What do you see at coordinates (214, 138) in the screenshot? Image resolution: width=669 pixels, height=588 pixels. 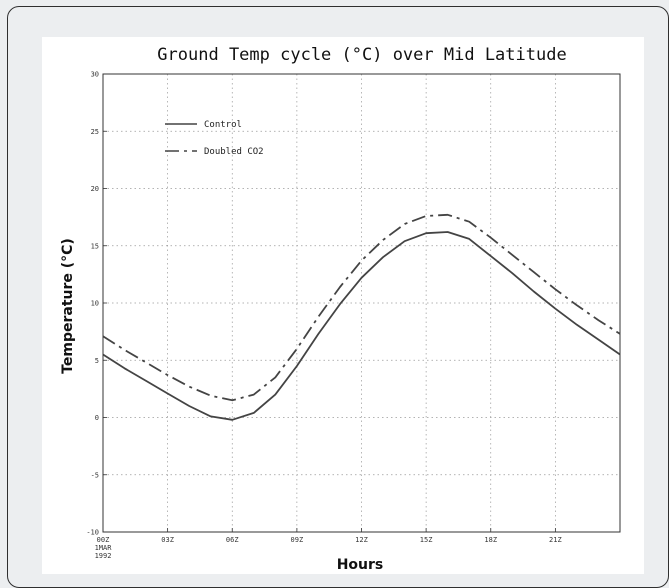 I see `legend: Control Doubled CO2` at bounding box center [214, 138].